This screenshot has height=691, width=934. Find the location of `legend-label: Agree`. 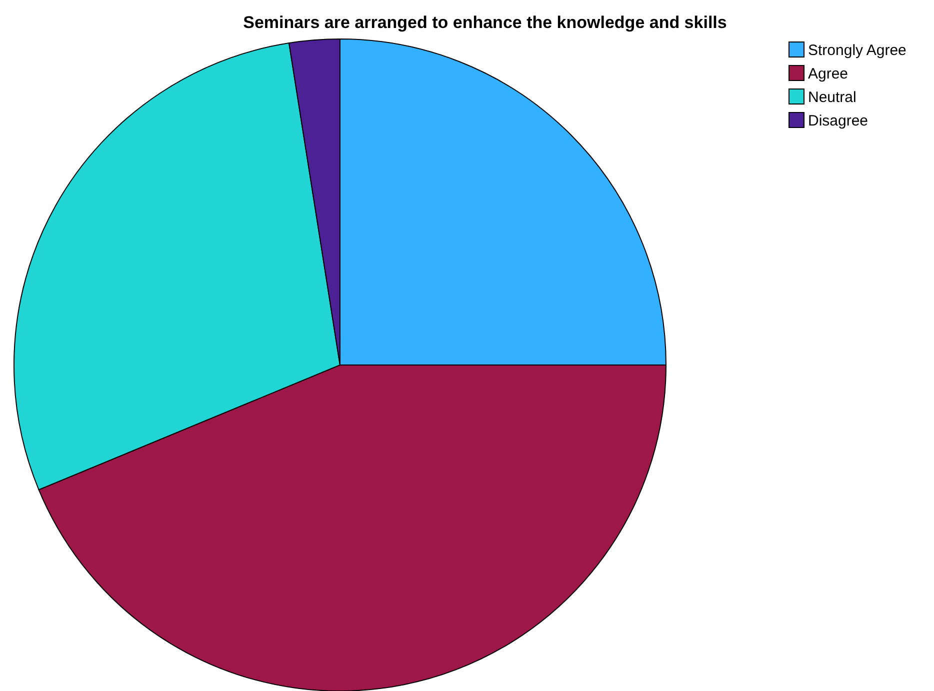

legend-label: Agree is located at coordinates (828, 74).